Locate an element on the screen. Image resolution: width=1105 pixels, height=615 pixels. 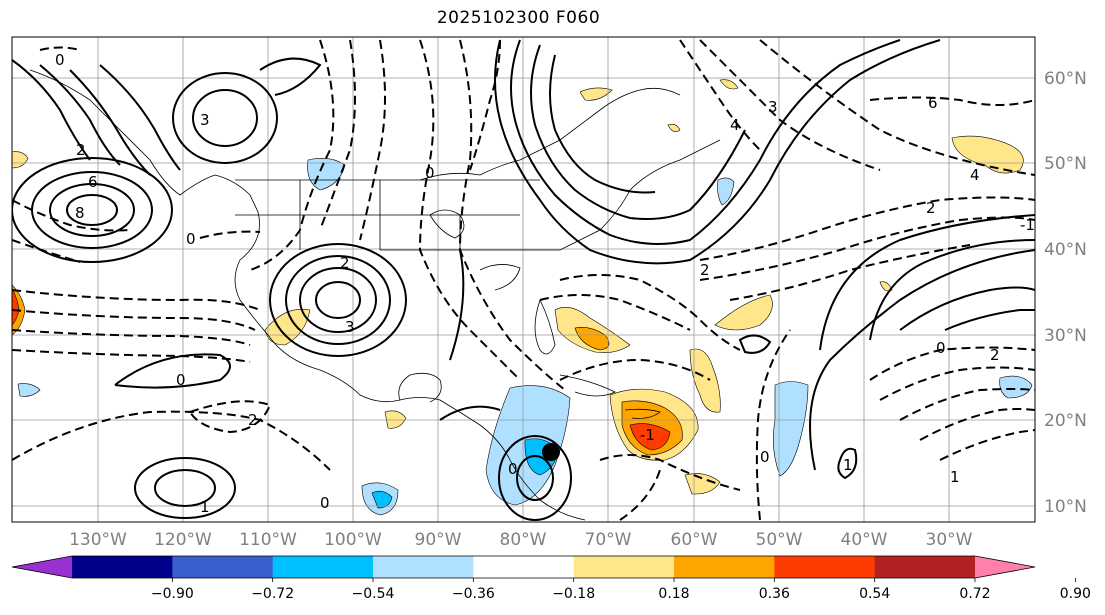
colorbar-tick-label: 0.36 is located at coordinates (774, 594).